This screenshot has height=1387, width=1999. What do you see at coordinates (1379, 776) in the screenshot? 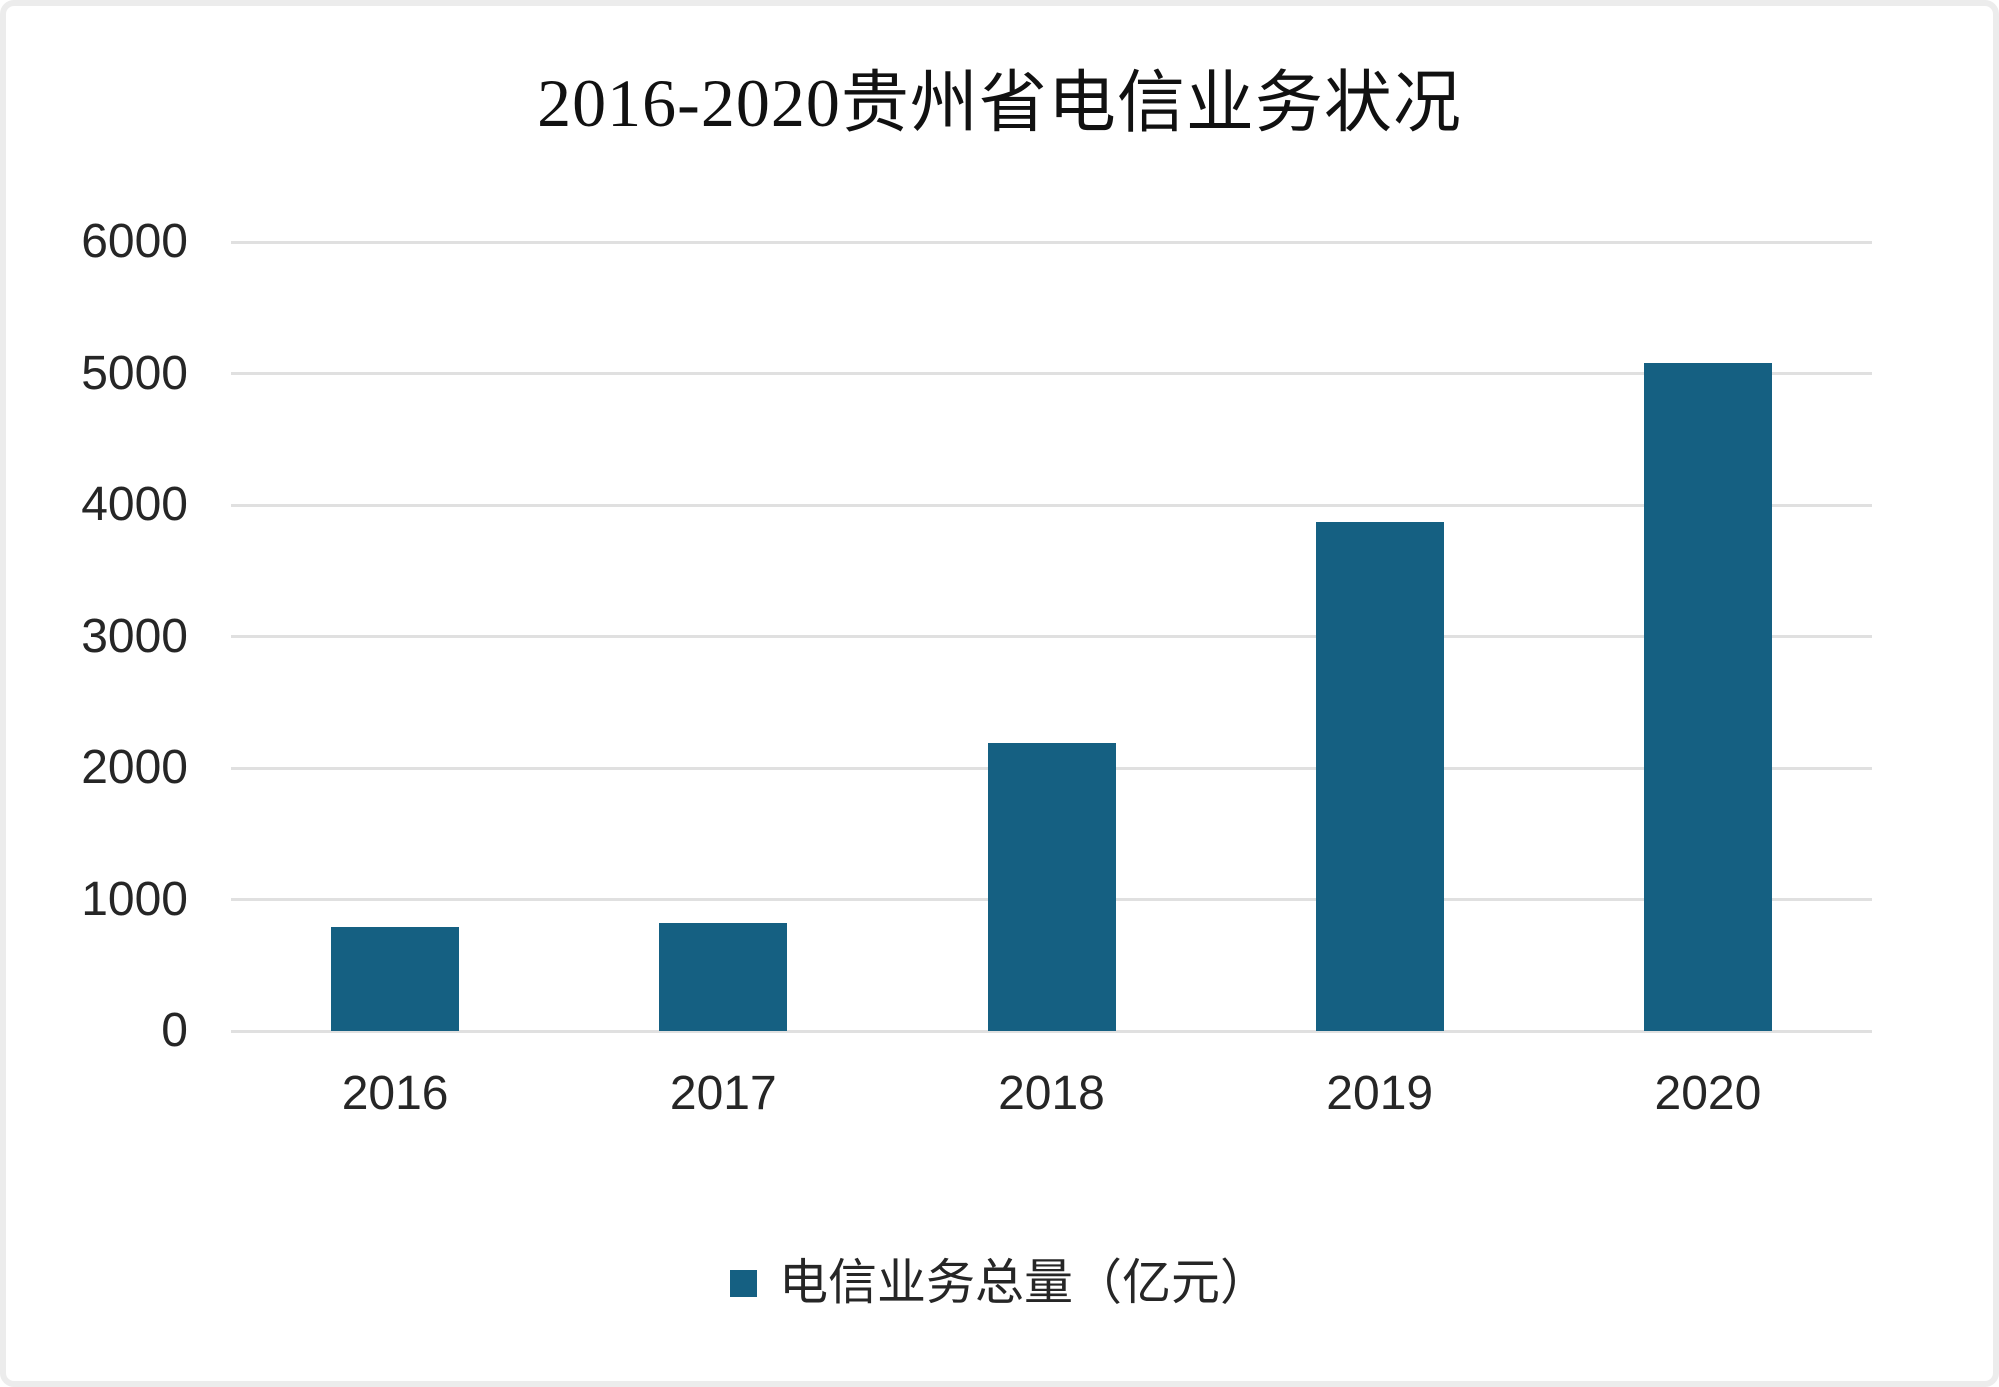
I see `bar-2019` at bounding box center [1379, 776].